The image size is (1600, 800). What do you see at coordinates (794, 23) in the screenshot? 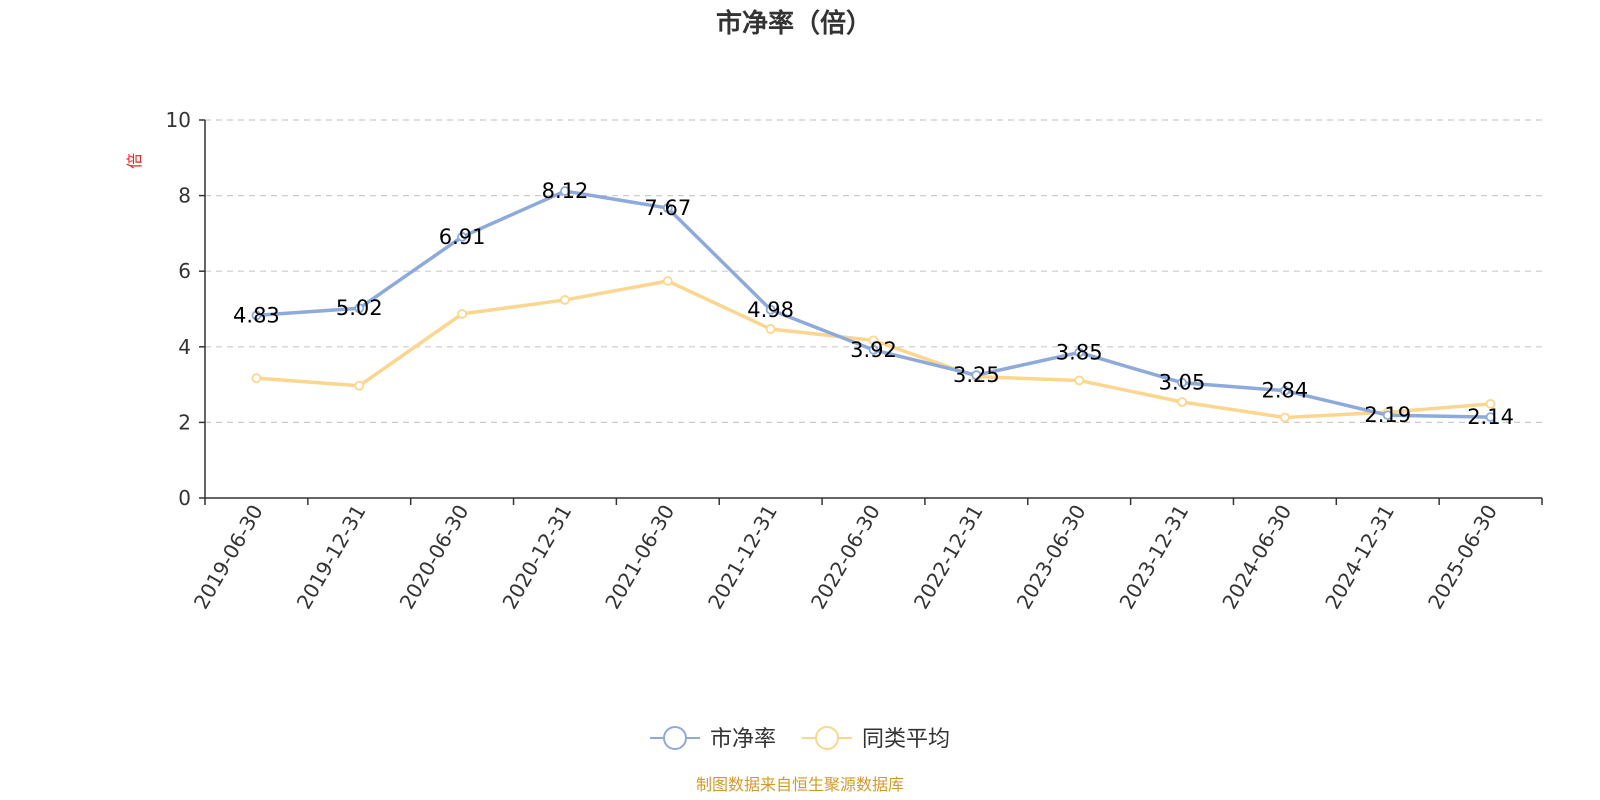
I see `chart-title: 市净率（倍）` at bounding box center [794, 23].